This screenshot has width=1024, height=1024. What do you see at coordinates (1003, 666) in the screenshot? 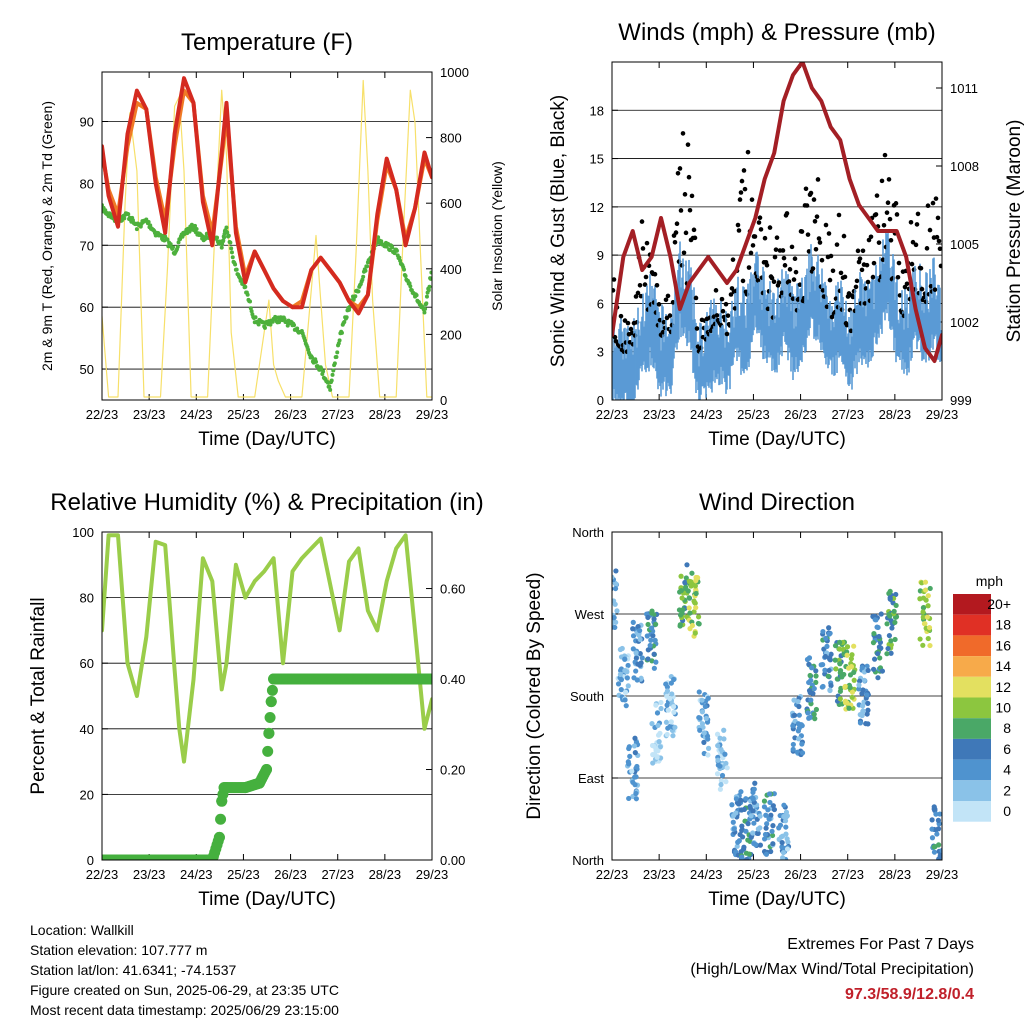
I see `colorbar-label: 14` at bounding box center [1003, 666].